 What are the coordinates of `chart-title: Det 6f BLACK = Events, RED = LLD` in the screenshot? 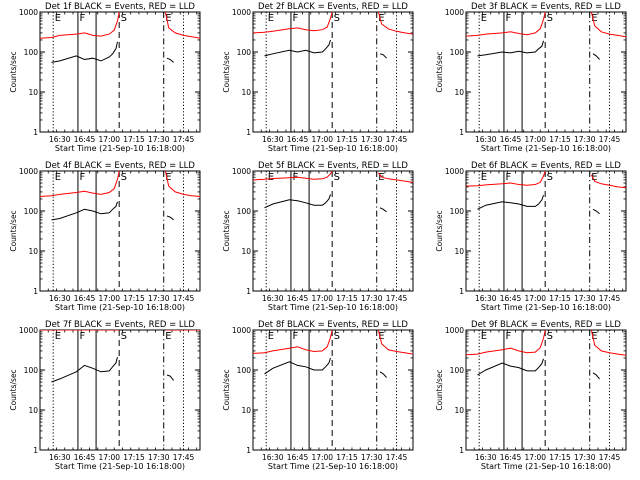 It's located at (546, 166).